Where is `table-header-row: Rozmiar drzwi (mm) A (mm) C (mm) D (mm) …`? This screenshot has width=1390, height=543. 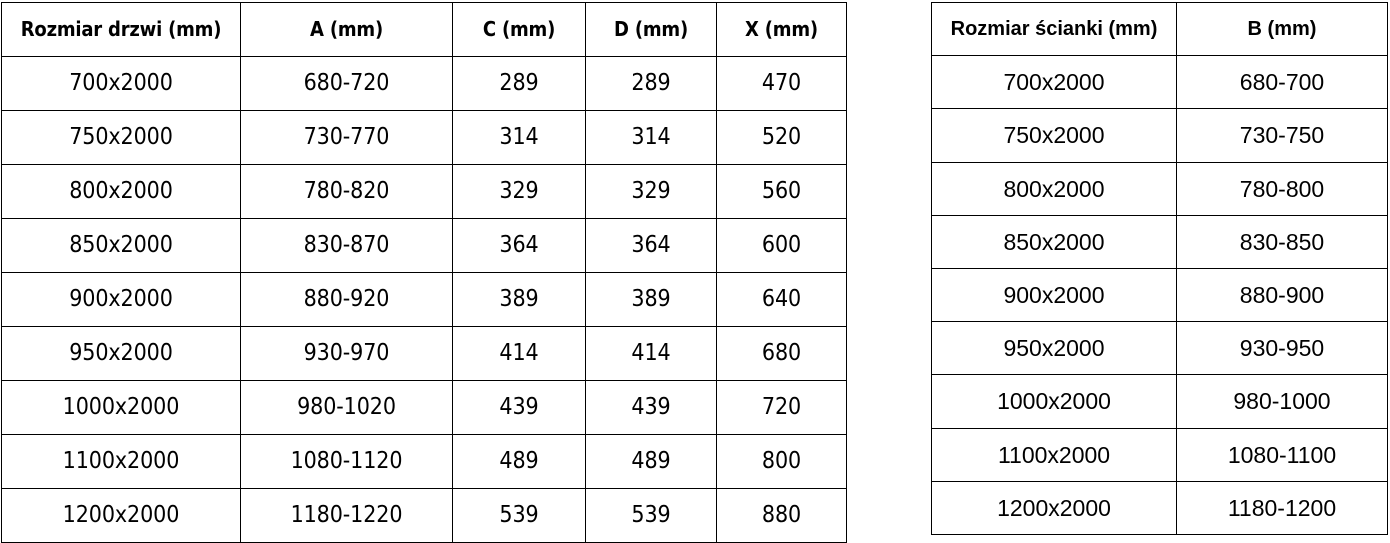
table-header-row: Rozmiar drzwi (mm) A (mm) C (mm) D (mm) … is located at coordinates (424, 29).